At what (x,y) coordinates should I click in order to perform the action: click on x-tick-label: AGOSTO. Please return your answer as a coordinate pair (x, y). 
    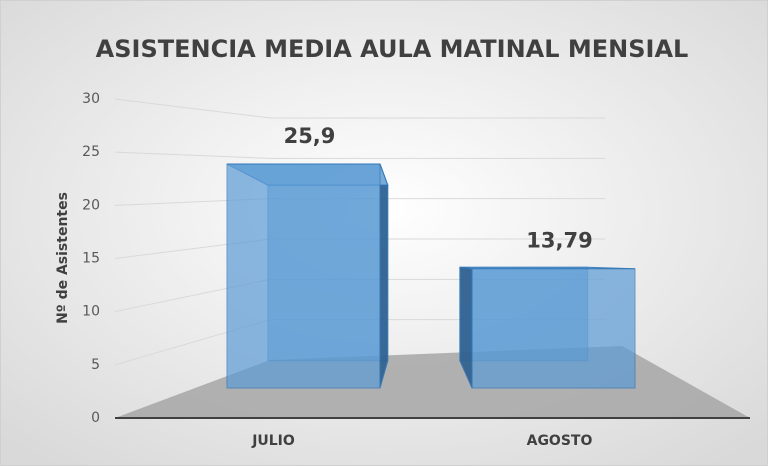
    Looking at the image, I should click on (560, 441).